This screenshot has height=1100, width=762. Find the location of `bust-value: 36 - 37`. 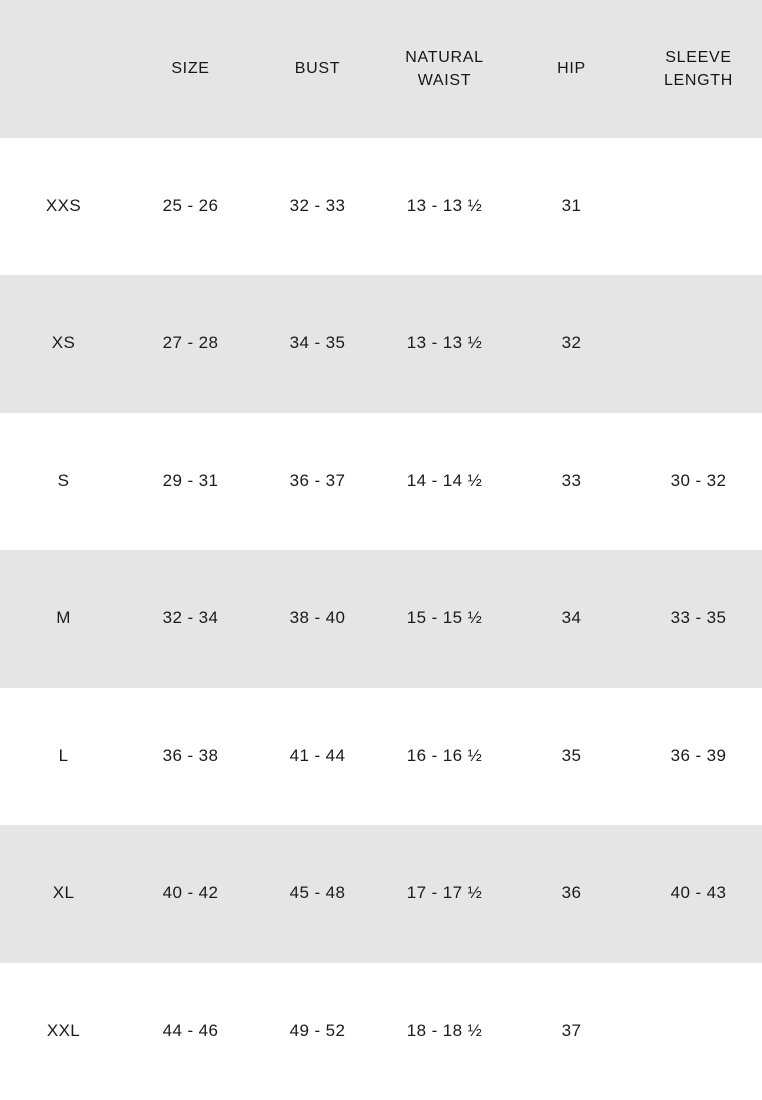

bust-value: 36 - 37 is located at coordinates (317, 480).